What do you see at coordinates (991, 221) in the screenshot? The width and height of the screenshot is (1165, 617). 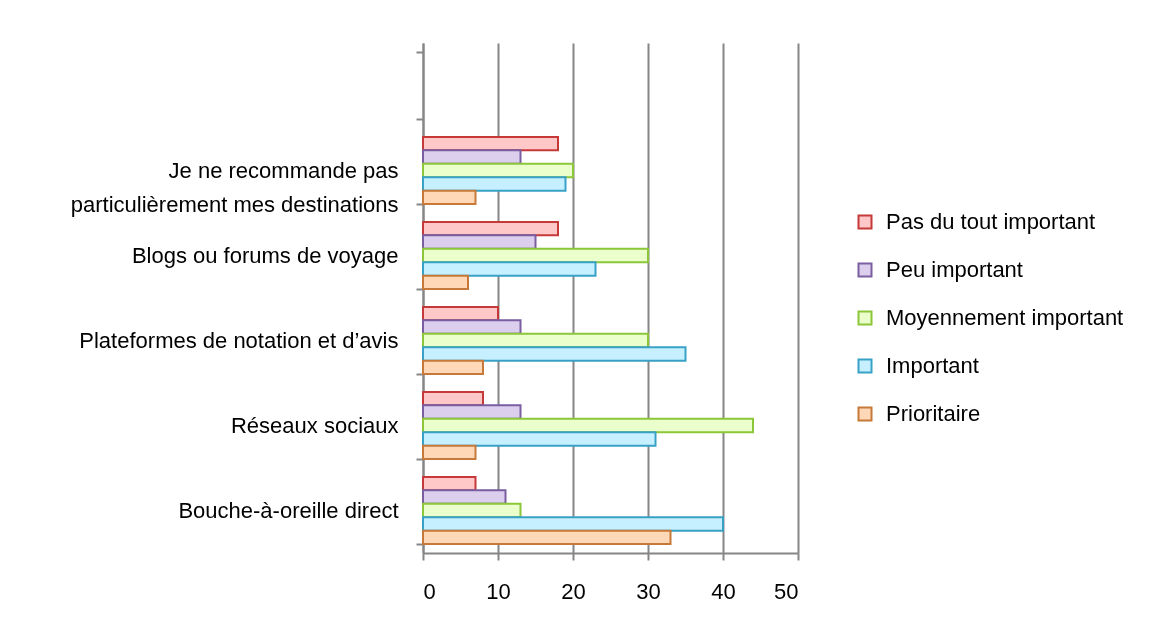 I see `legend-label: Pas du tout important` at bounding box center [991, 221].